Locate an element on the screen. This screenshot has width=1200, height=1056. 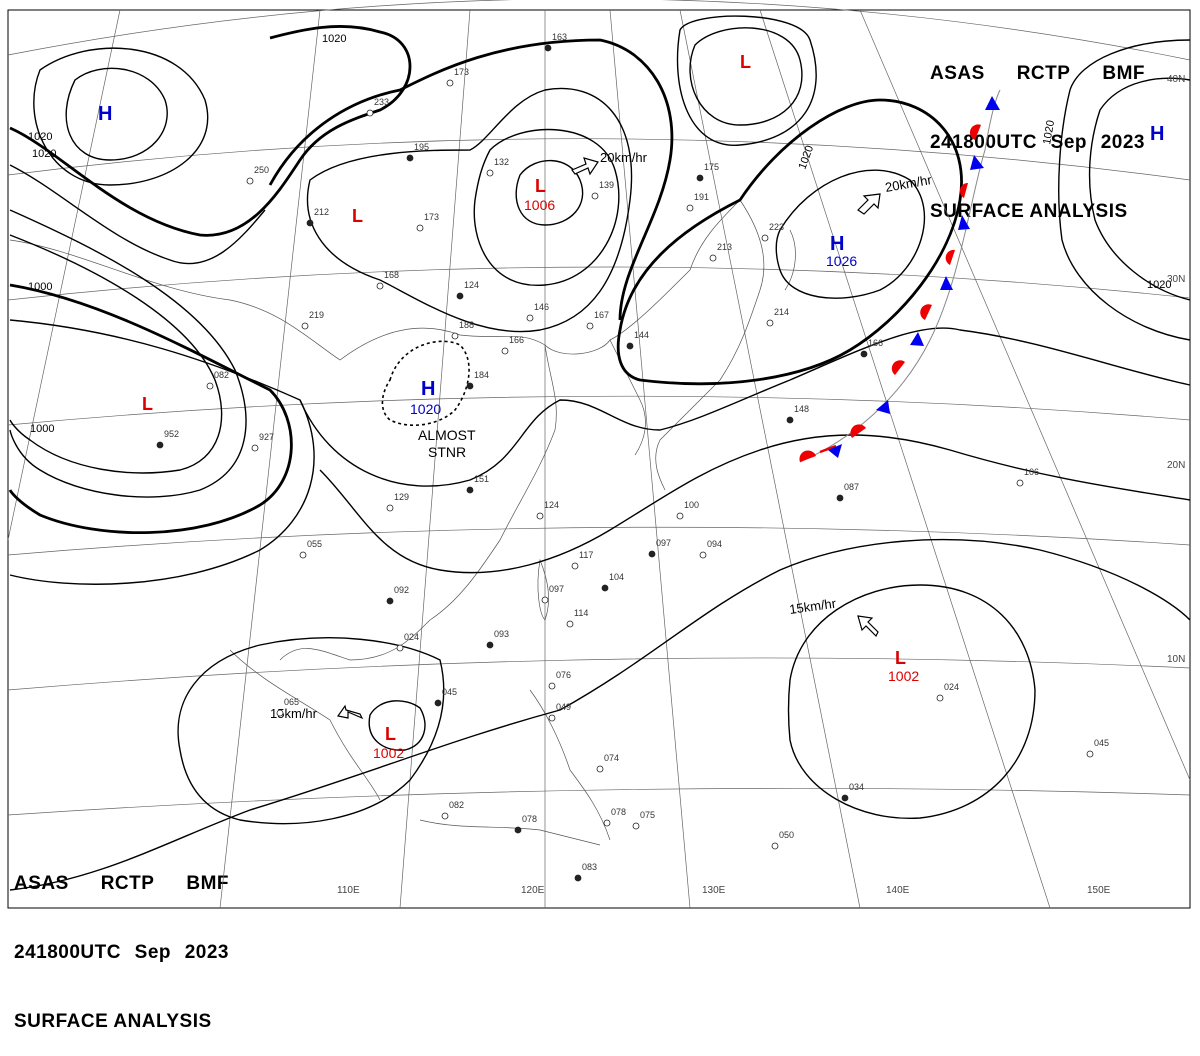
station-plot: 074 is located at coordinates (607, 763).